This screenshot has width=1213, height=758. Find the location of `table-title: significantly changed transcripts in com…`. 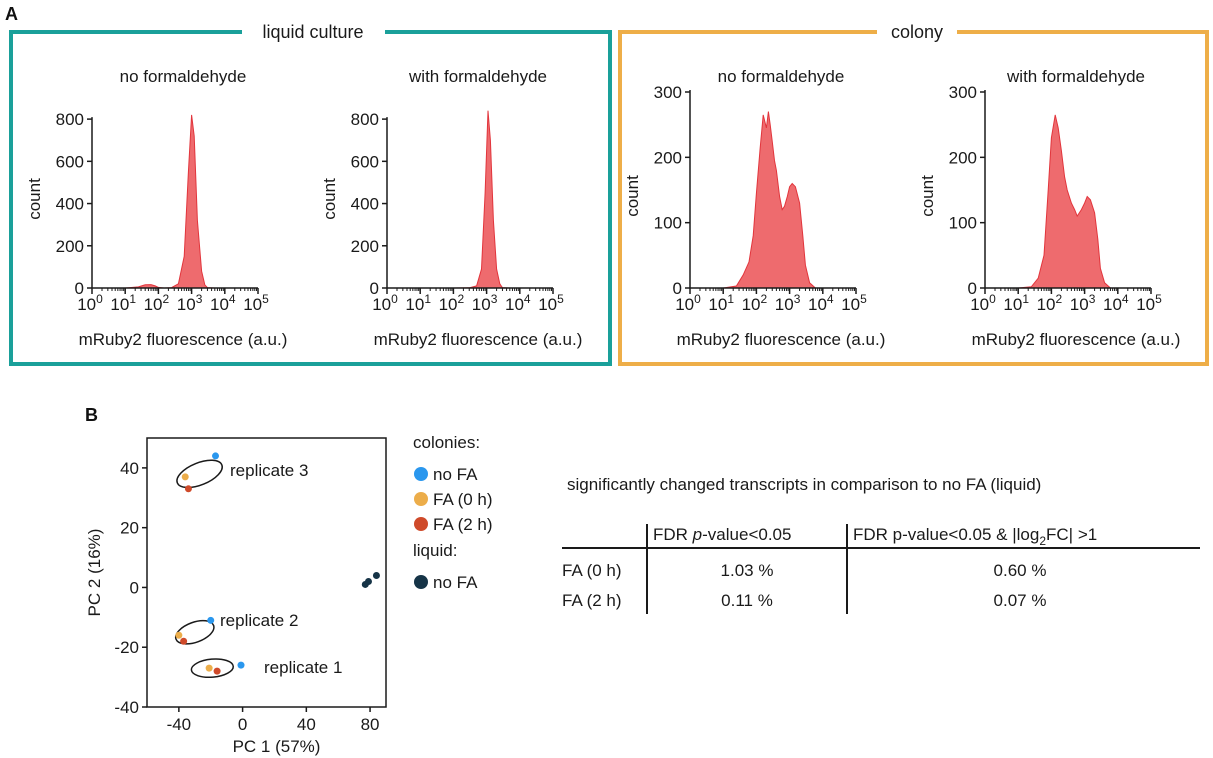

table-title: significantly changed transcripts in com… is located at coordinates (804, 484).